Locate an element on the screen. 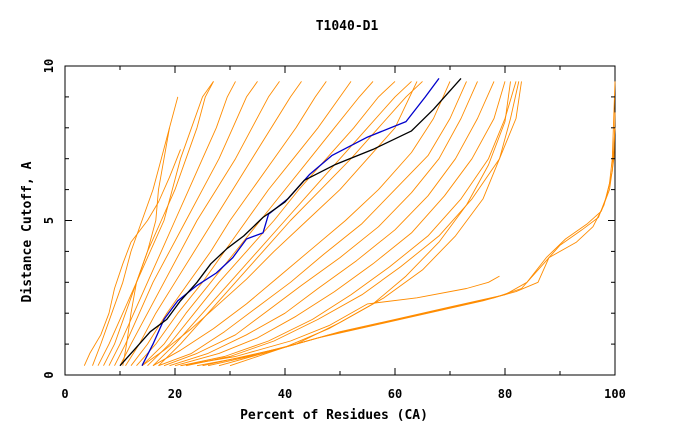  chart-title: T1040-D1 is located at coordinates (347, 26).